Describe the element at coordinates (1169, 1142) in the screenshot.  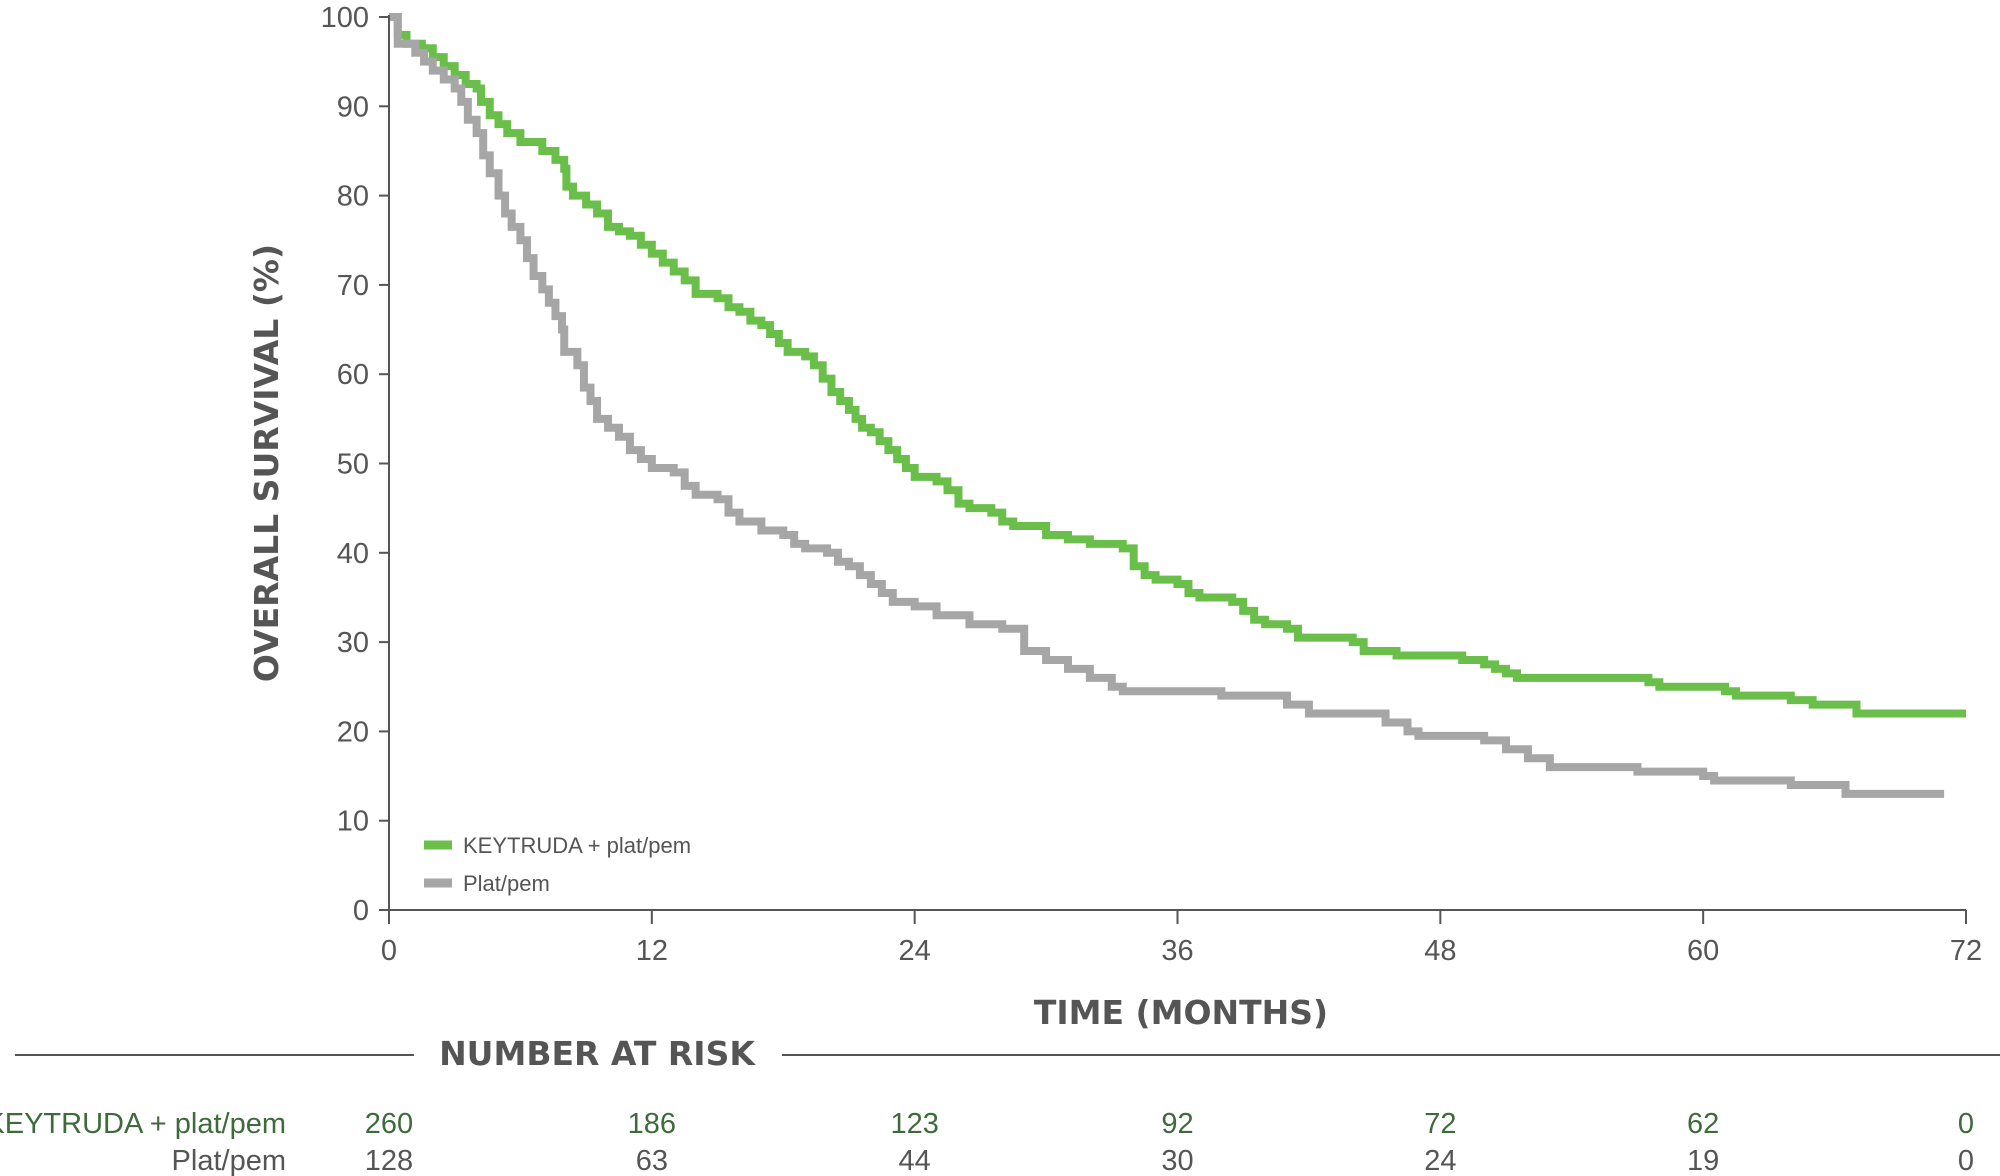
I see `risk-values: 260 186 123 92 72 62 0 128 63 44 30 24 19 0` at that location.